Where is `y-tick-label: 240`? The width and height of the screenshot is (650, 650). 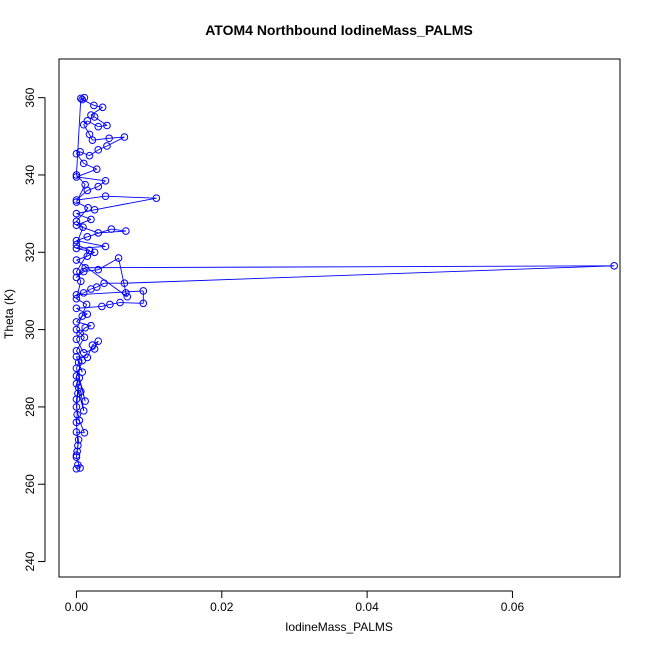
y-tick-label: 240 is located at coordinates (30, 561).